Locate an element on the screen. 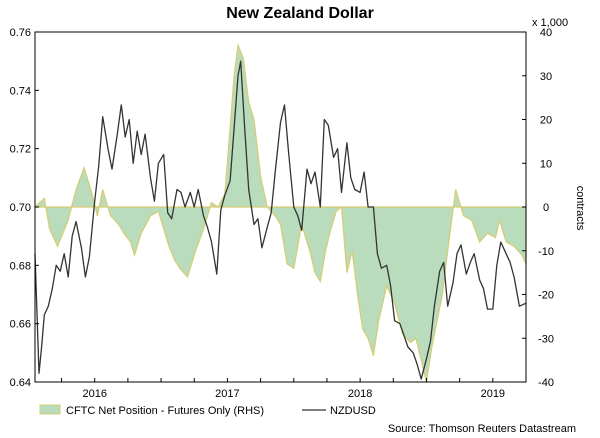 The width and height of the screenshot is (600, 438). left-axis: 0.64 0.66 0.68 0.70 0.72 0.74 0.76 is located at coordinates (24, 208).